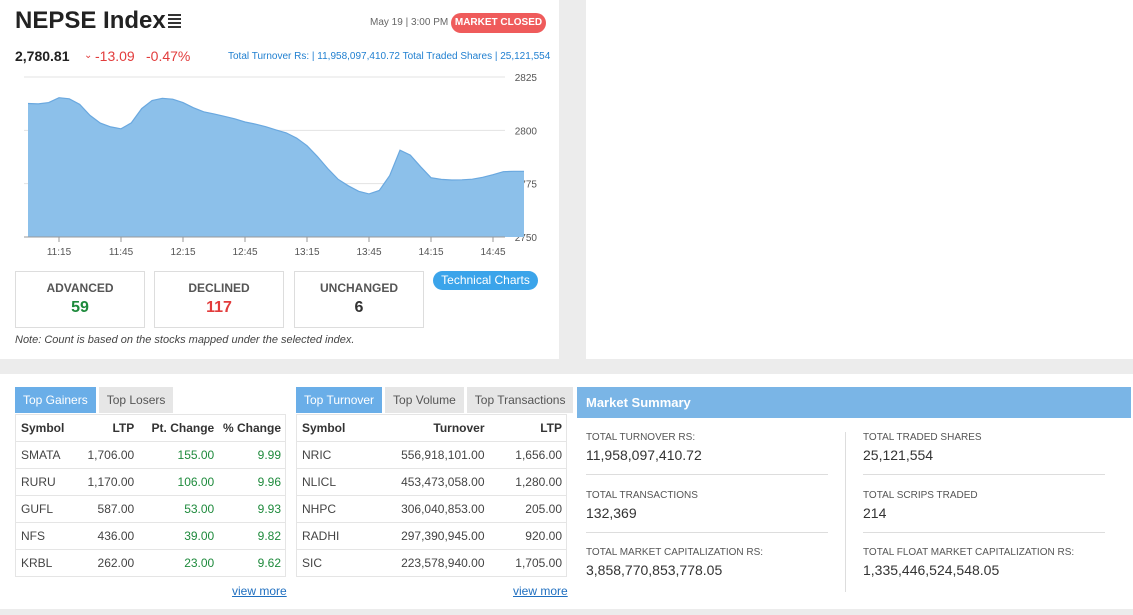  What do you see at coordinates (654, 570) in the screenshot?
I see `summary-value: 3,858,770,853,778.05` at bounding box center [654, 570].